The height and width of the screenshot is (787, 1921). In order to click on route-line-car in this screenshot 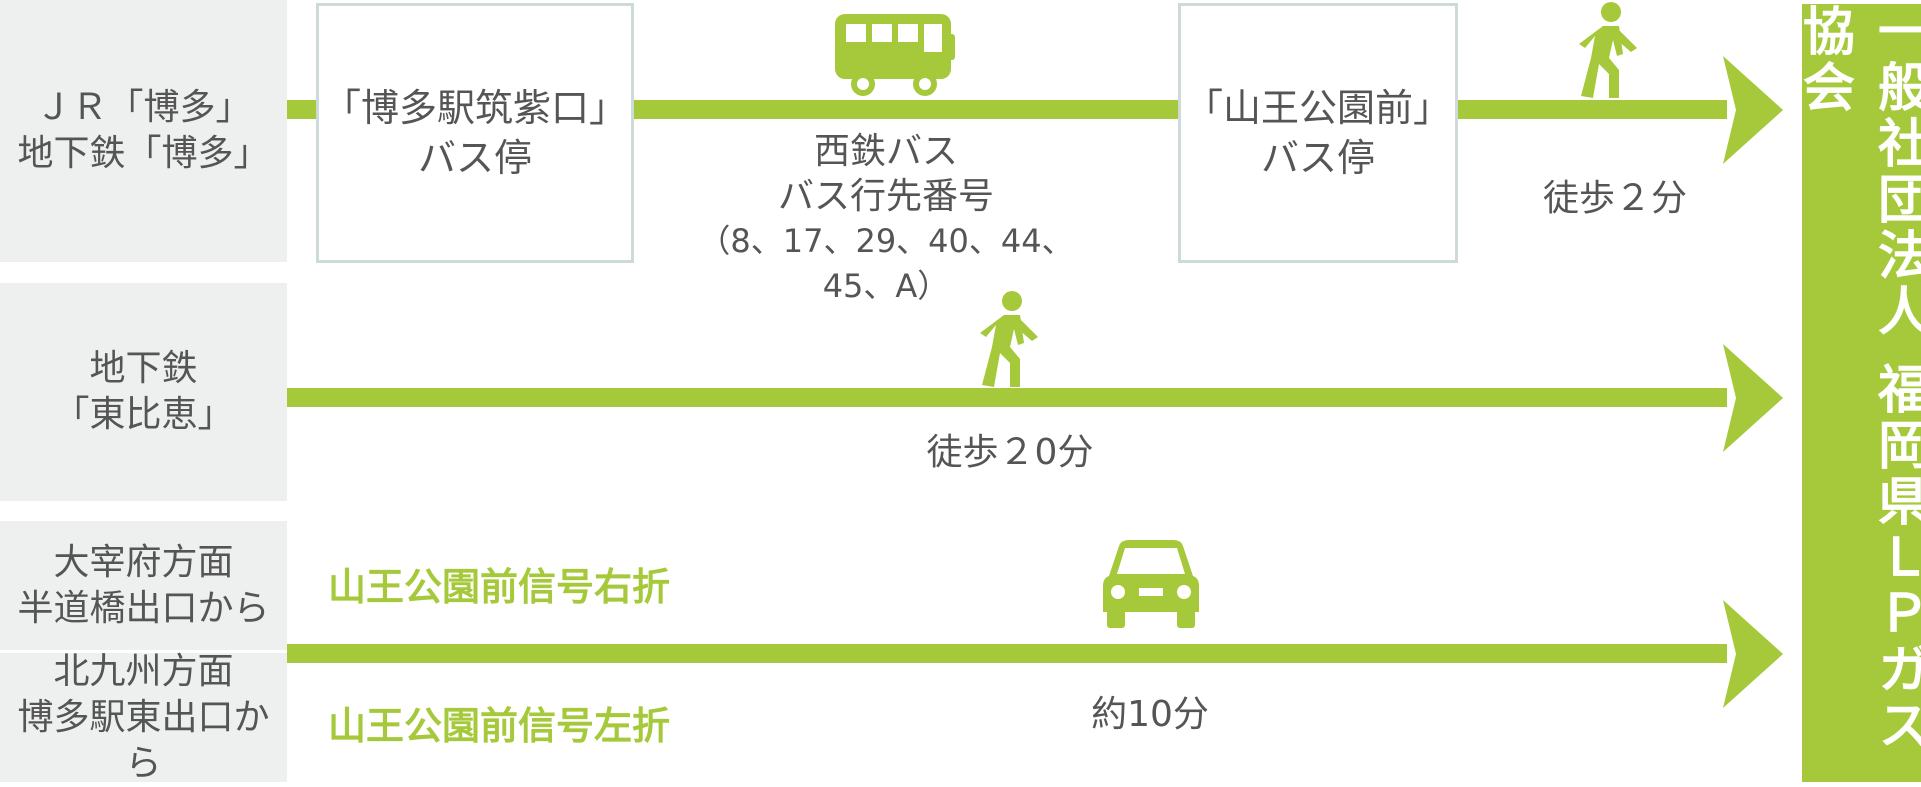, I will do `click(1007, 653)`.